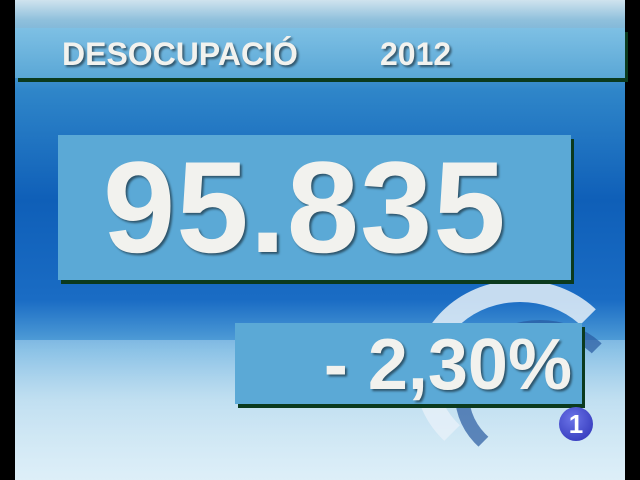 The height and width of the screenshot is (480, 640). Describe the element at coordinates (180, 54) in the screenshot. I see `title: DESOCUPACIÓ` at that location.